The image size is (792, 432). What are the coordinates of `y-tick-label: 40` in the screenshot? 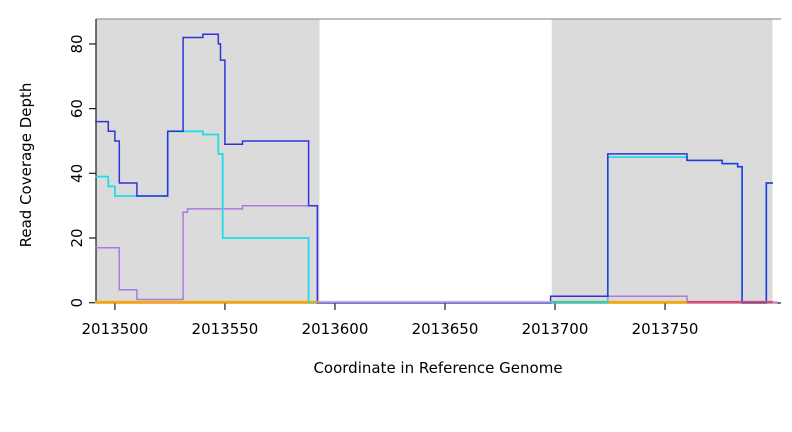 It's located at (77, 173).